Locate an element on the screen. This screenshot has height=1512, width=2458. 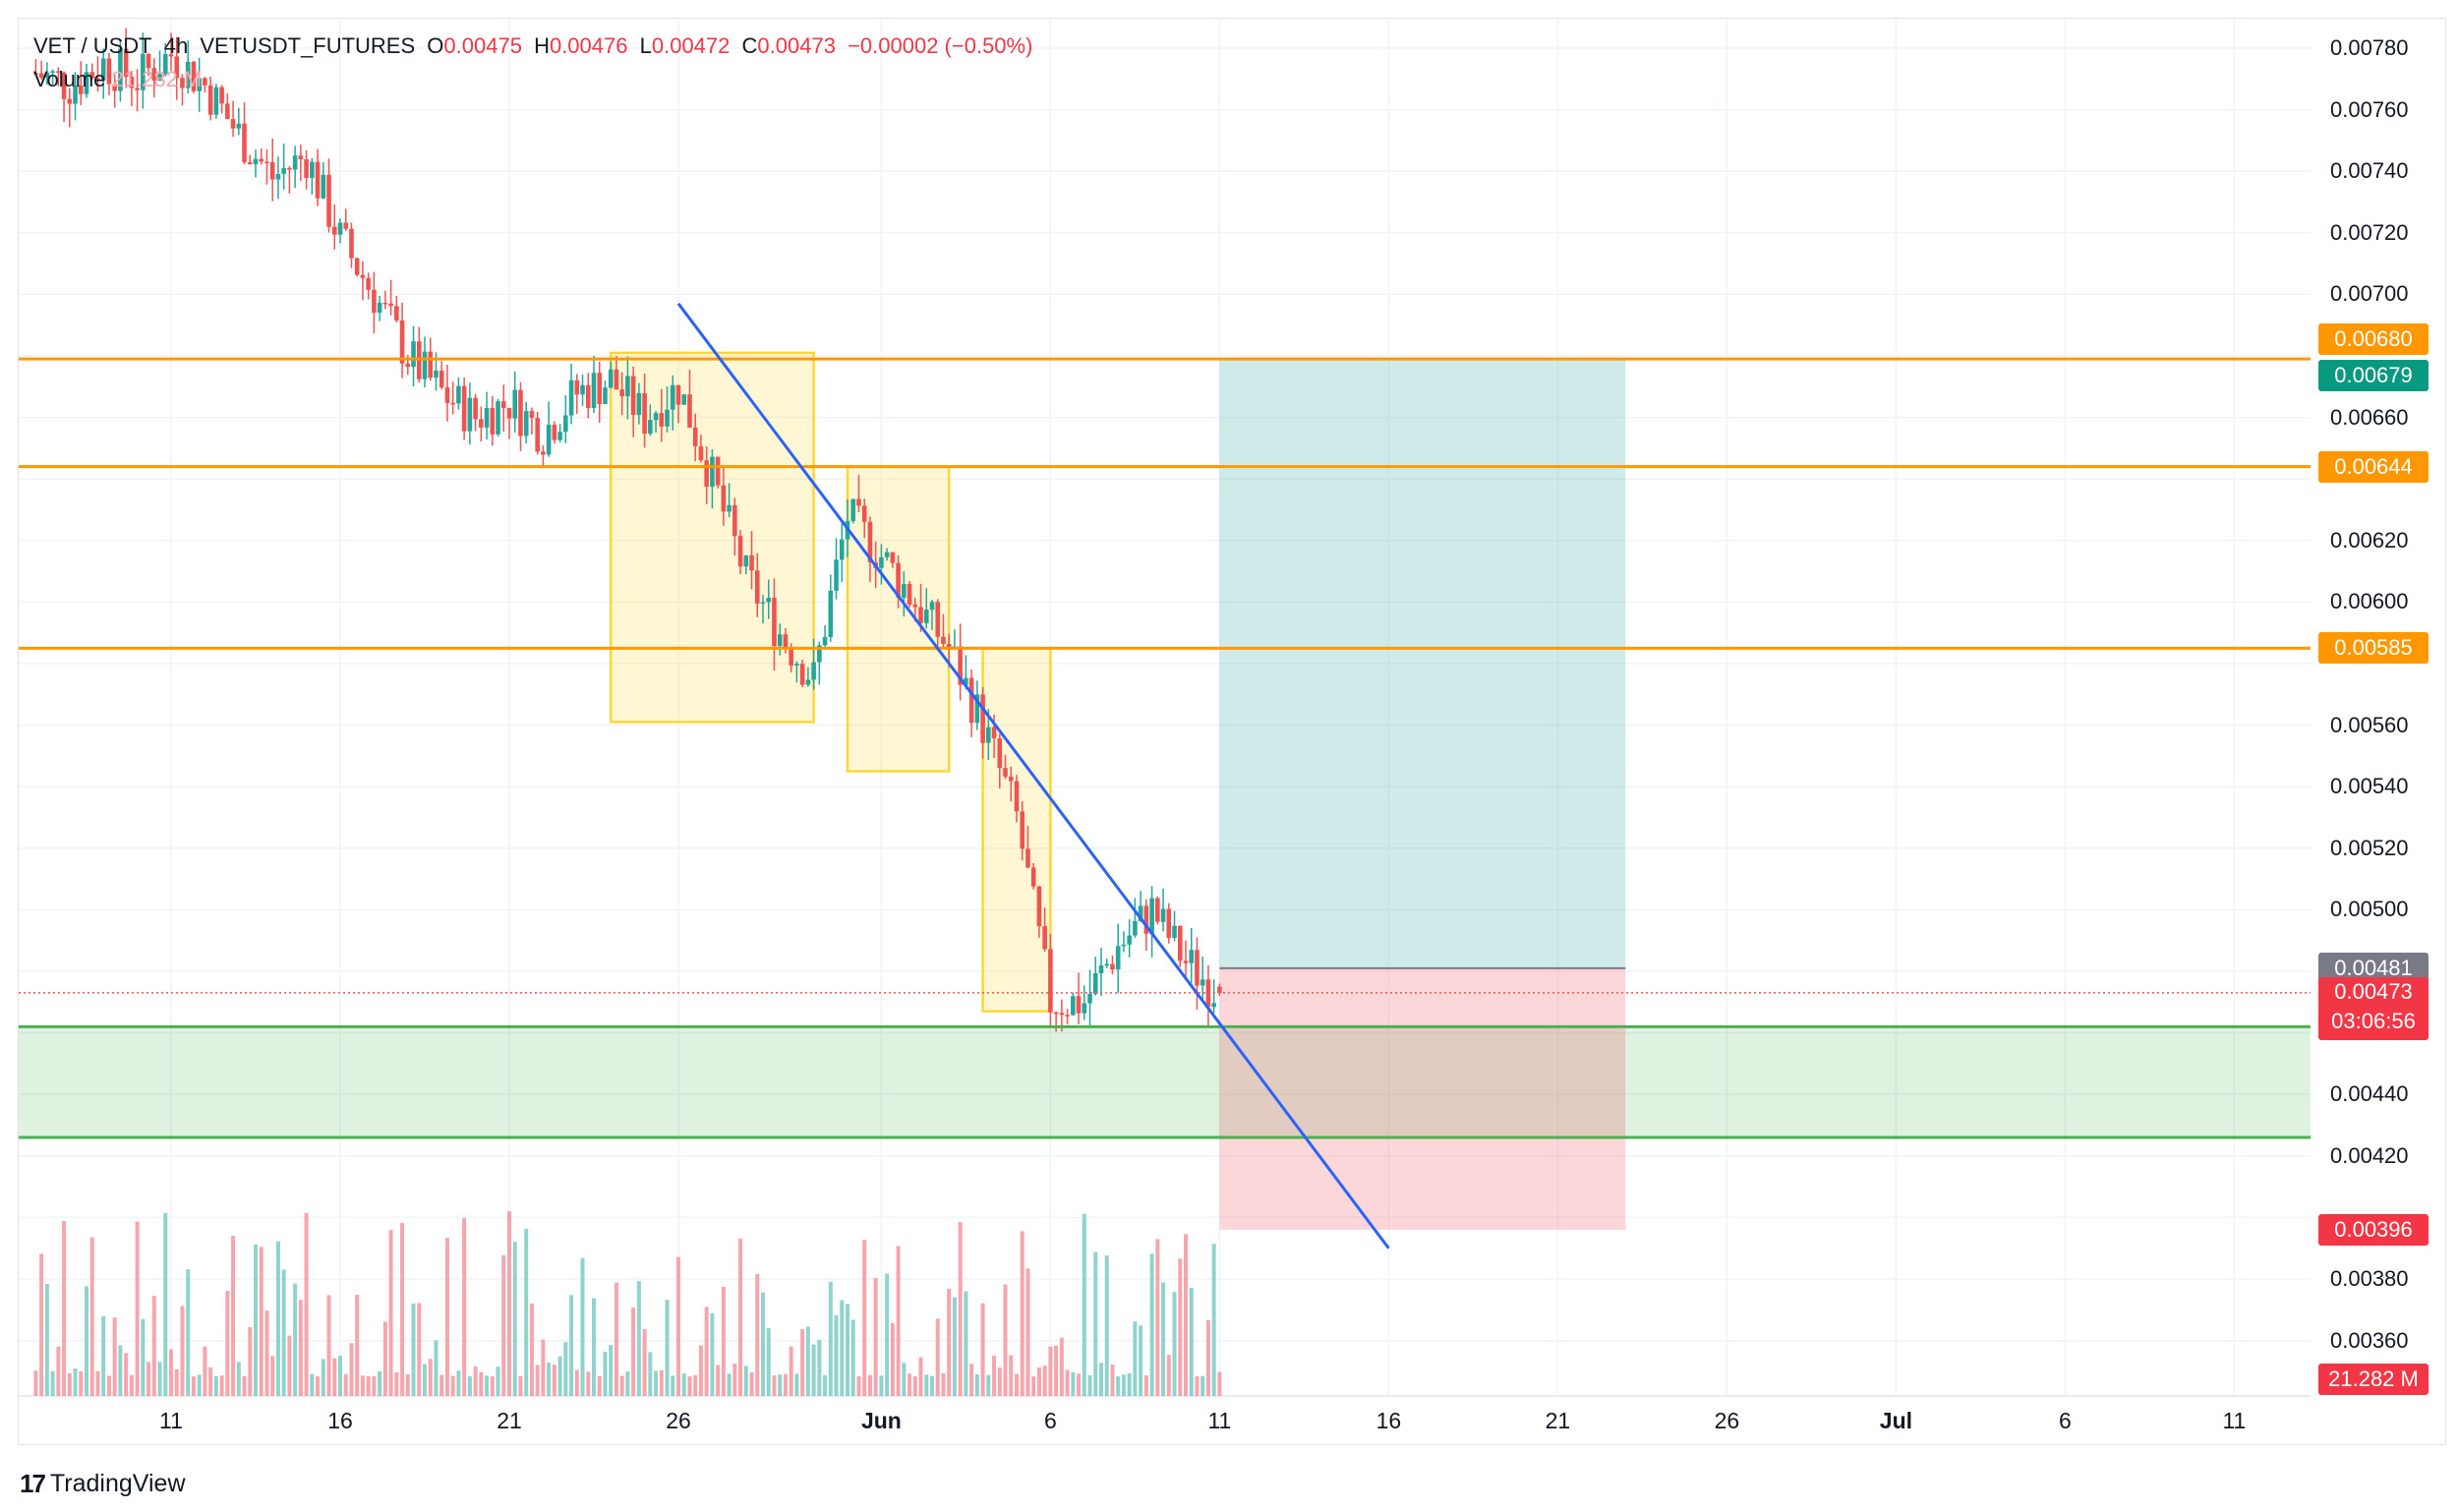
high-value: 0.00476 is located at coordinates (588, 45).